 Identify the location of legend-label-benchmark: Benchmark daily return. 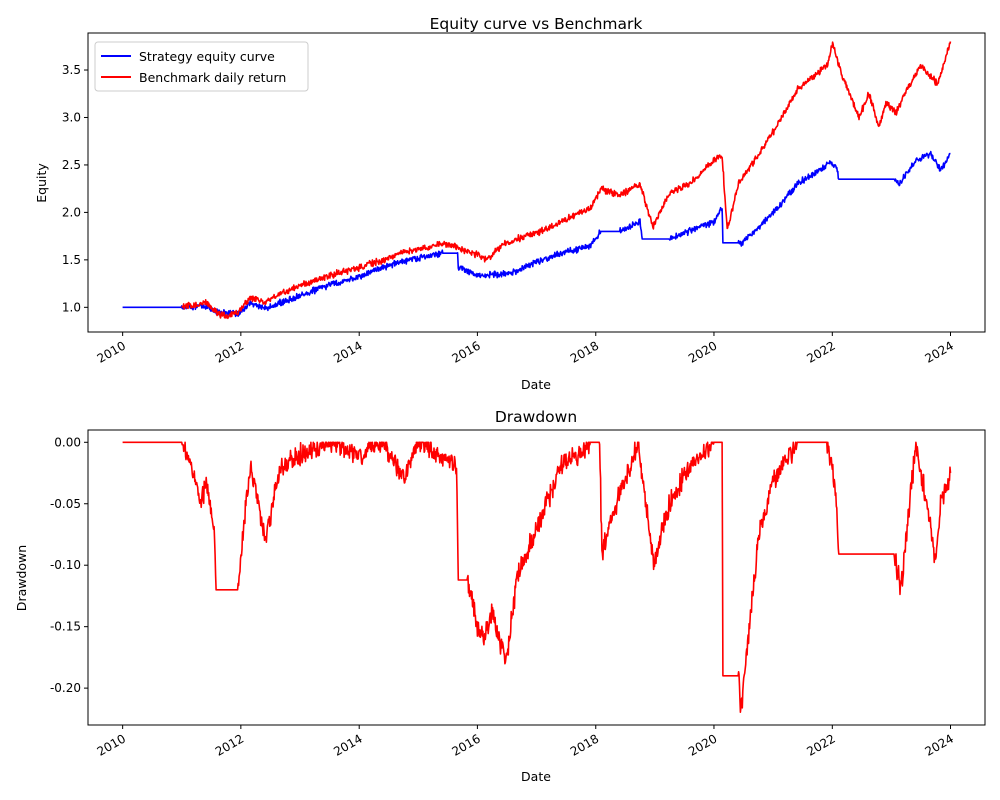
(212, 77).